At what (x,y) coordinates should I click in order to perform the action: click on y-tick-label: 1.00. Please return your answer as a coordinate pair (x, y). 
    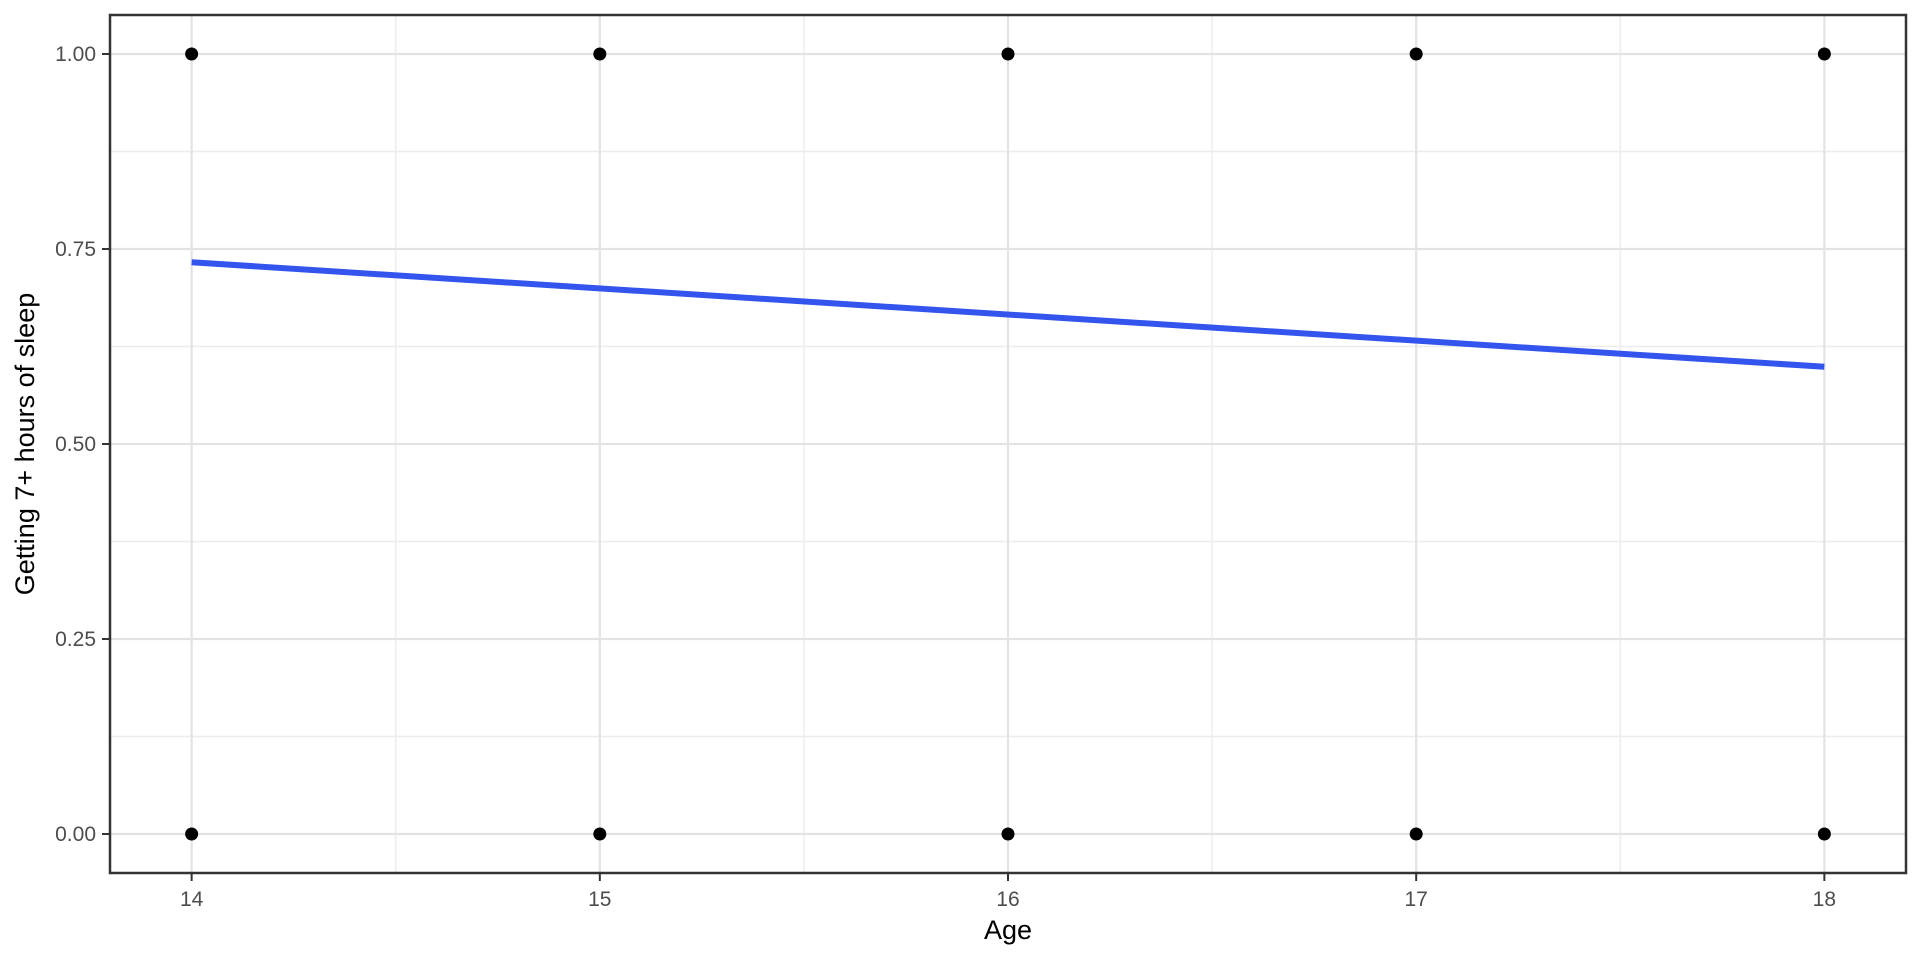
    Looking at the image, I should click on (75, 54).